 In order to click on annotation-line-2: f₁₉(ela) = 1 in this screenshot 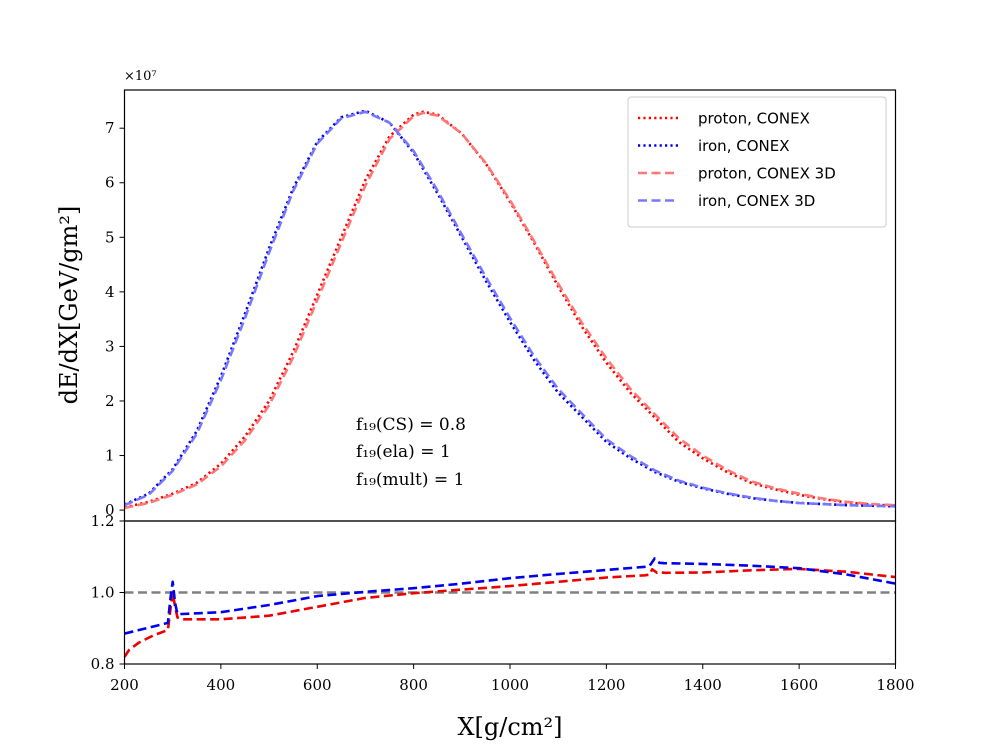, I will do `click(403, 452)`.